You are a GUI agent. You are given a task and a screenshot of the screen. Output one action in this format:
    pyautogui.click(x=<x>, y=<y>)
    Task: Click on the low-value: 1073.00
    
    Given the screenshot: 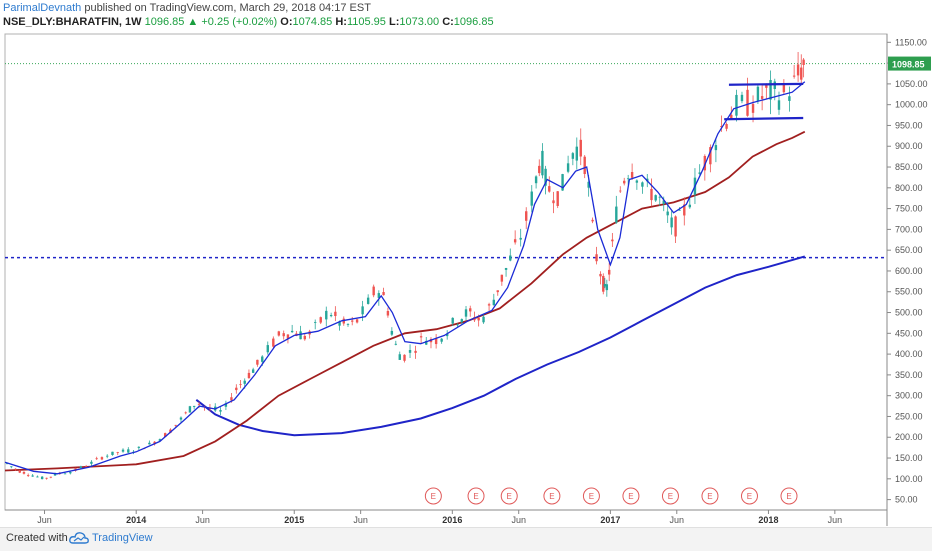 What is the action you would take?
    pyautogui.click(x=419, y=22)
    